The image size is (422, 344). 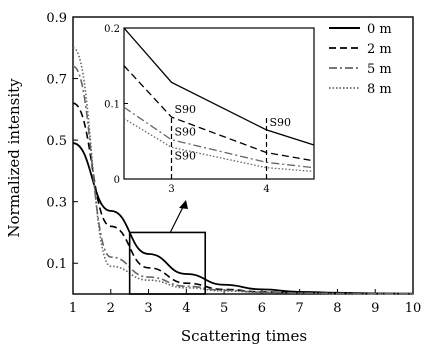 I want to click on x-tick-label: 8, so click(x=337, y=308).